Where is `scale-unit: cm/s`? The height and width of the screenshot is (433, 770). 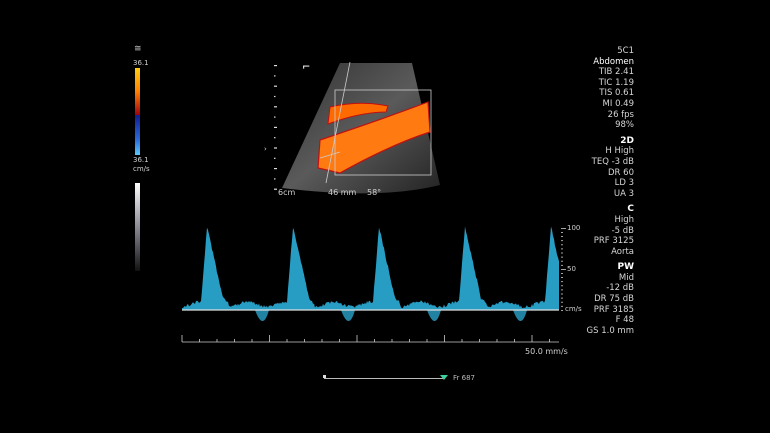
scale-unit: cm/s is located at coordinates (573, 309).